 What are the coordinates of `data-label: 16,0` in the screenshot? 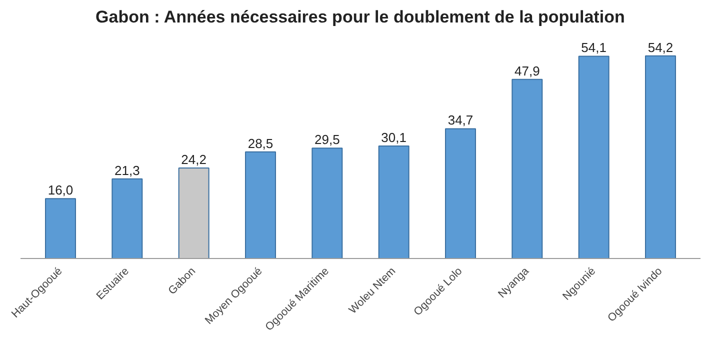 It's located at (61, 190).